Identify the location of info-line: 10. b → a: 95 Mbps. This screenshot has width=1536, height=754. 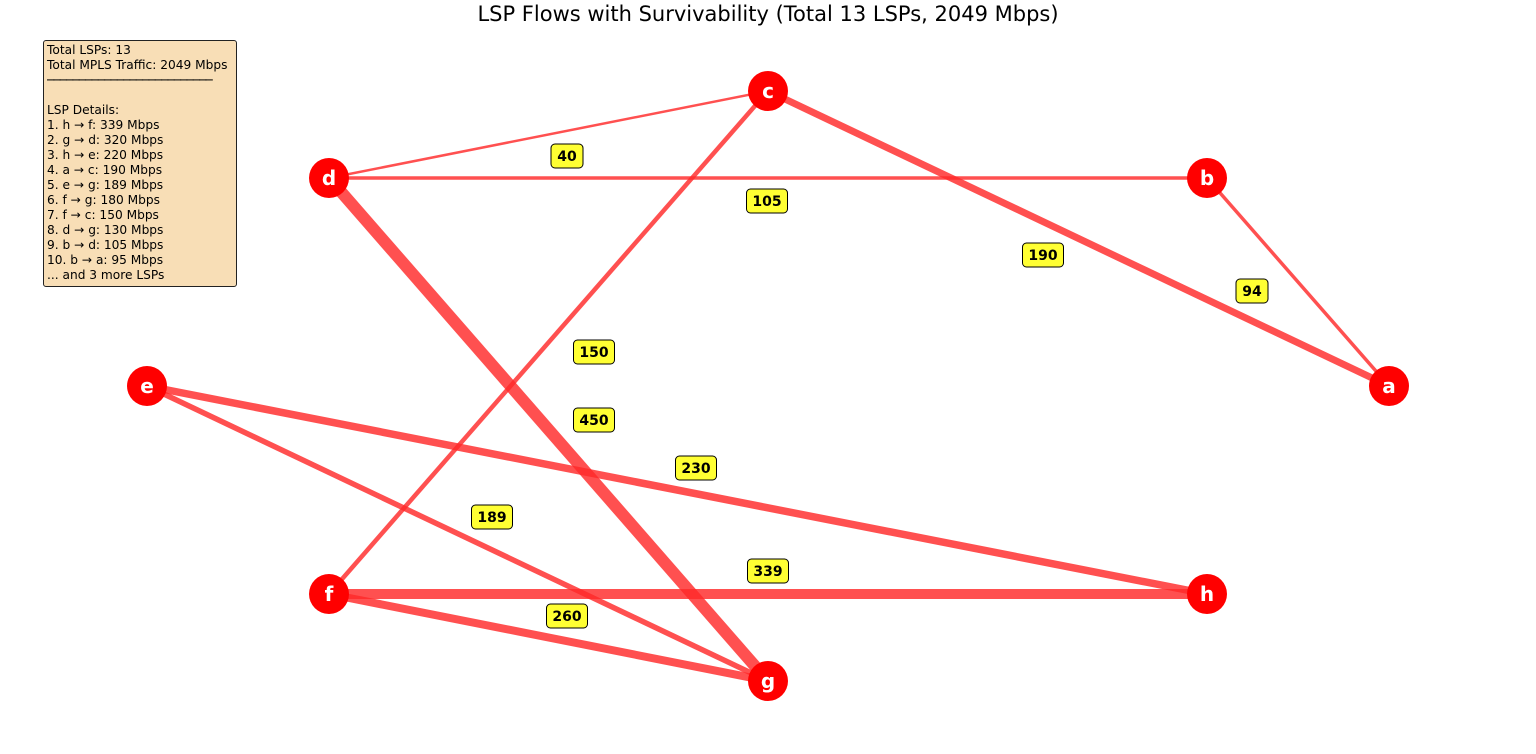
(105, 260).